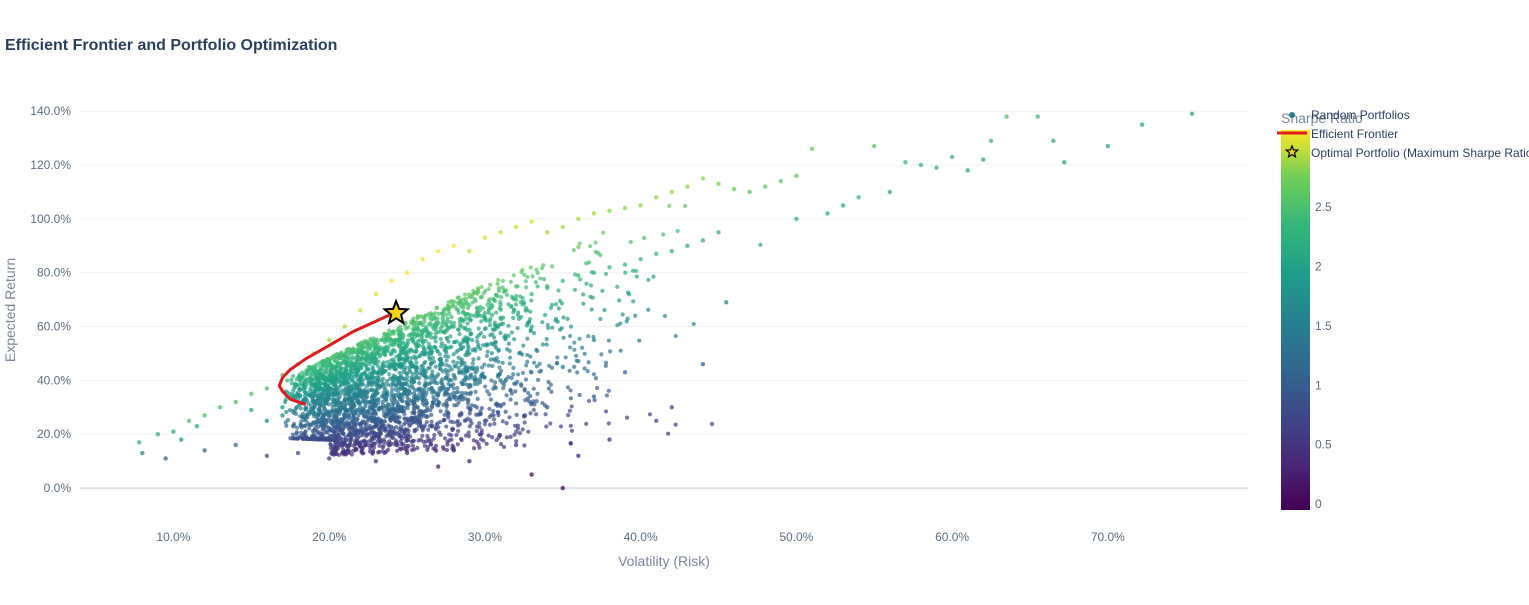 The height and width of the screenshot is (605, 1529). Describe the element at coordinates (1323, 326) in the screenshot. I see `colorbar-tick-label: 1.5` at that location.